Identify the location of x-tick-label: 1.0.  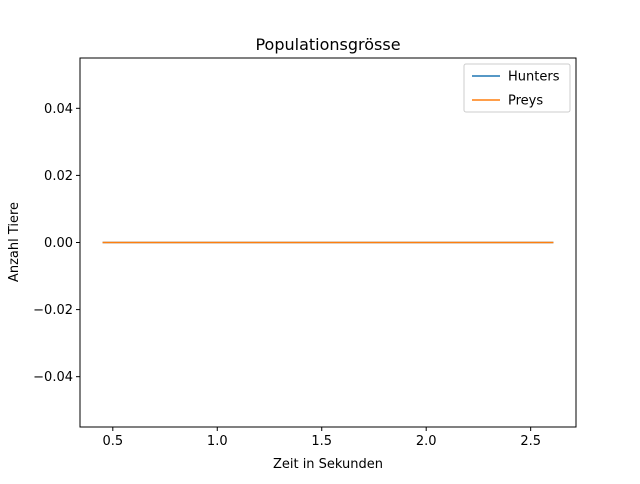
(217, 441).